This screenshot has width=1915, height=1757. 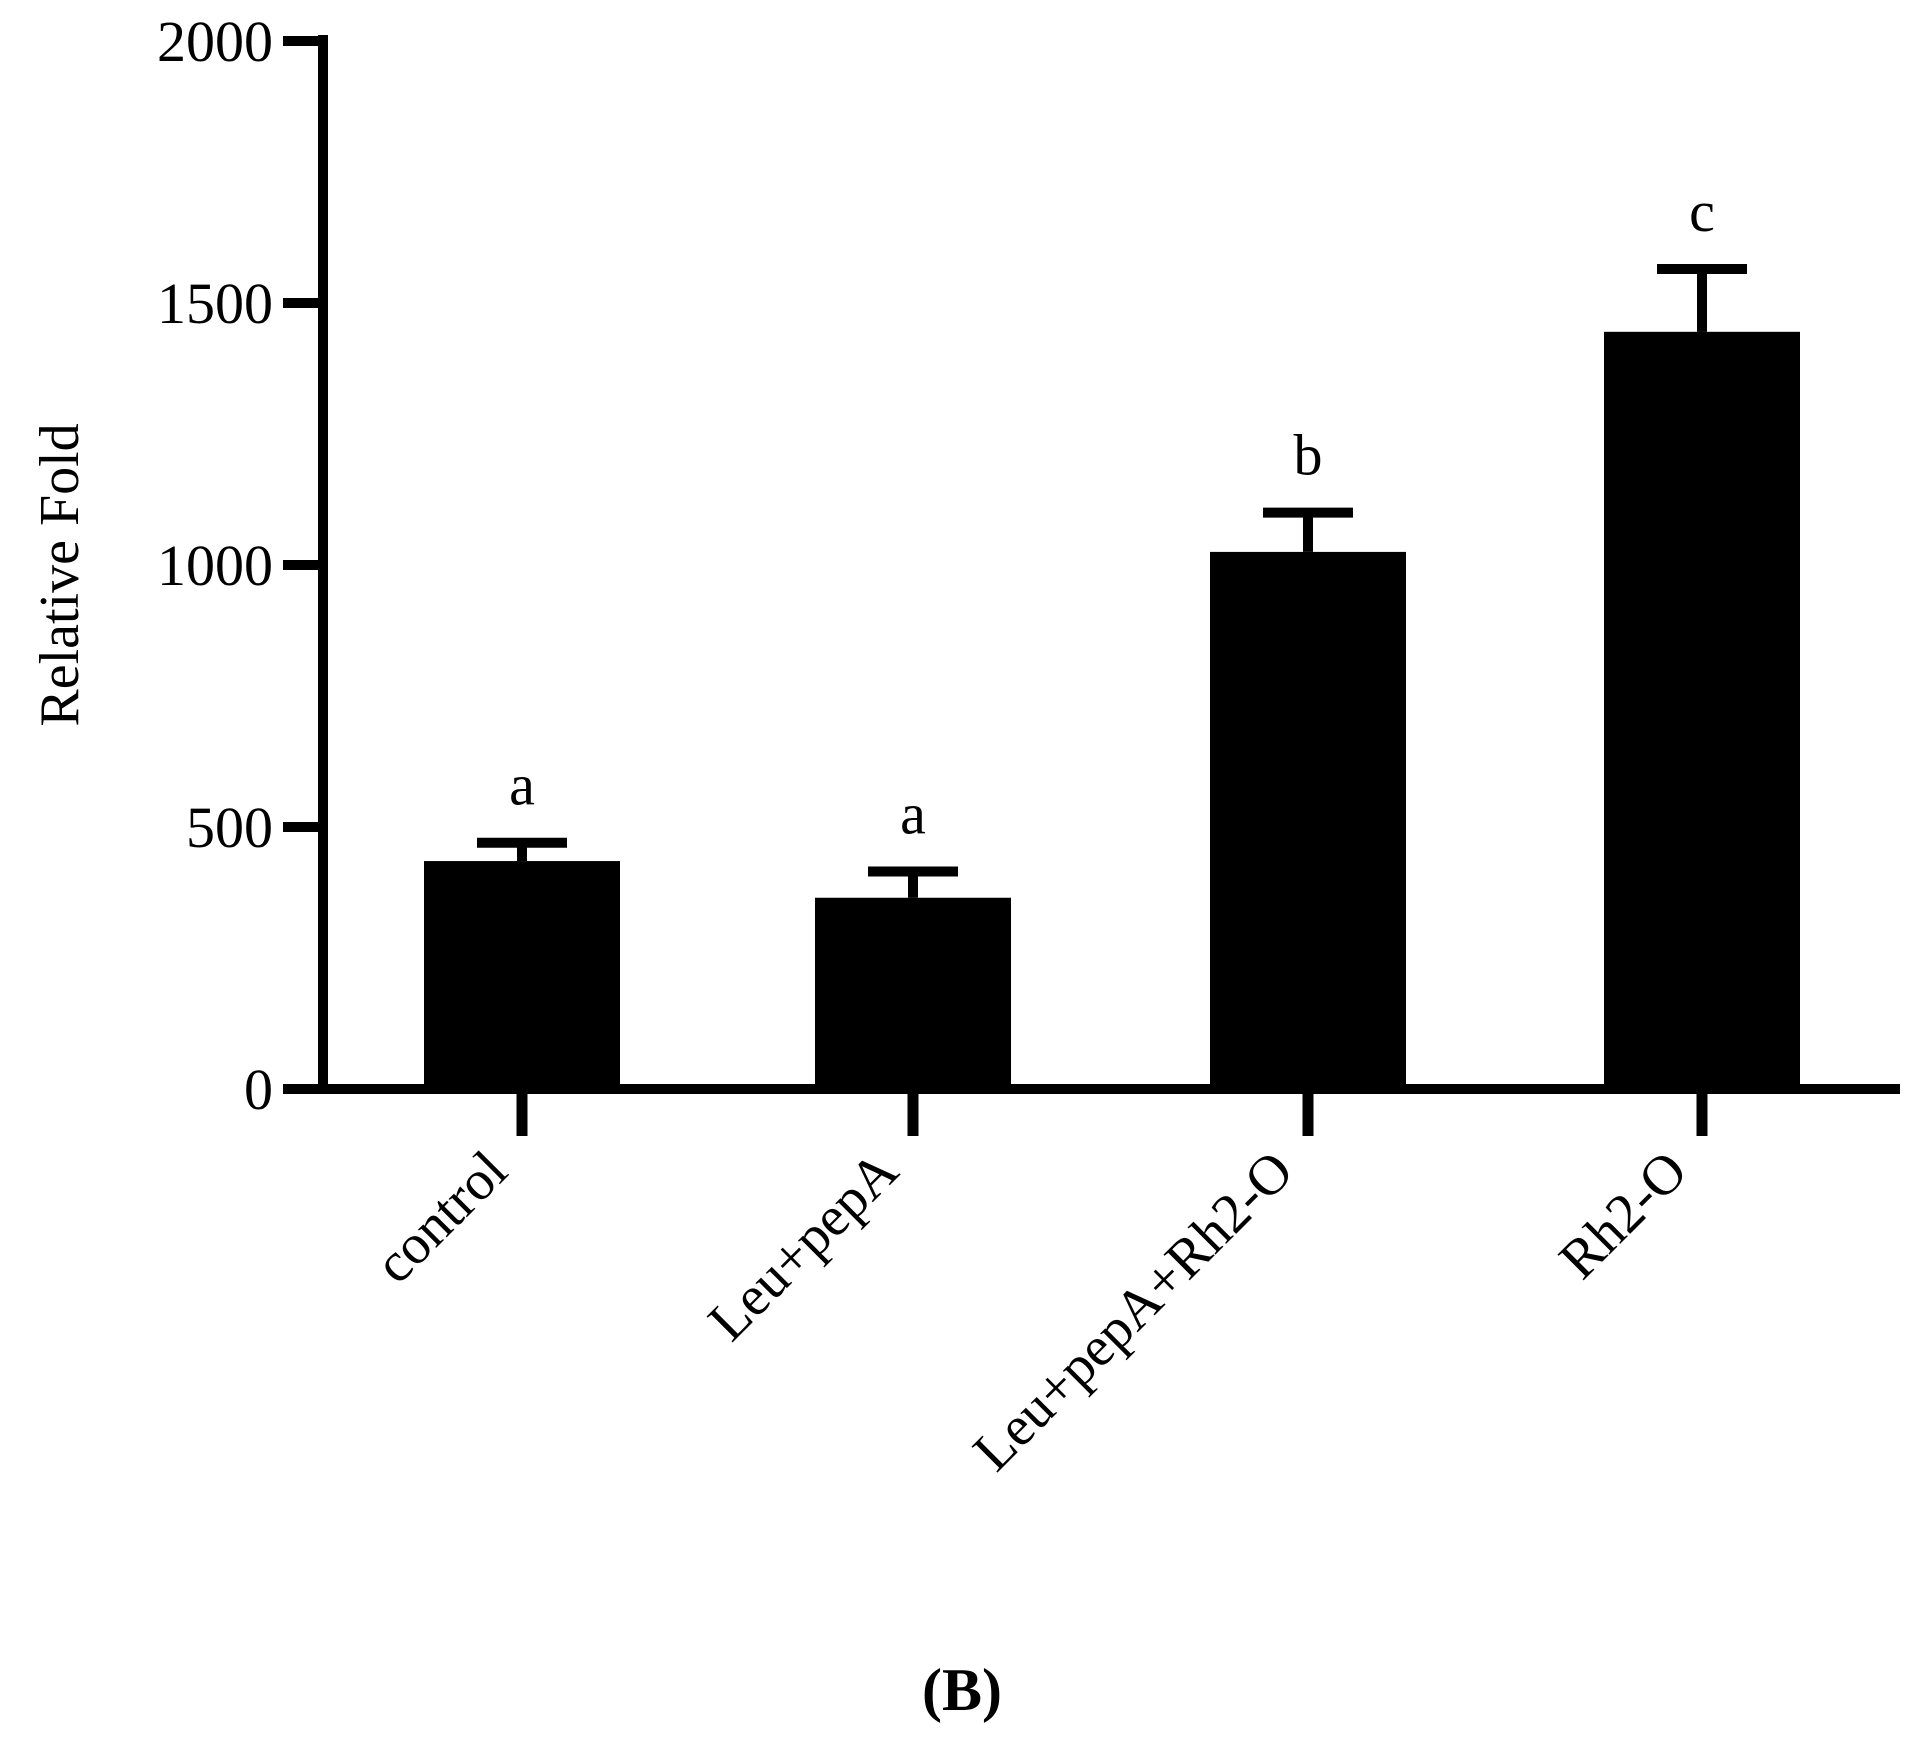 I want to click on significance-letter-3: c, so click(x=1702, y=211).